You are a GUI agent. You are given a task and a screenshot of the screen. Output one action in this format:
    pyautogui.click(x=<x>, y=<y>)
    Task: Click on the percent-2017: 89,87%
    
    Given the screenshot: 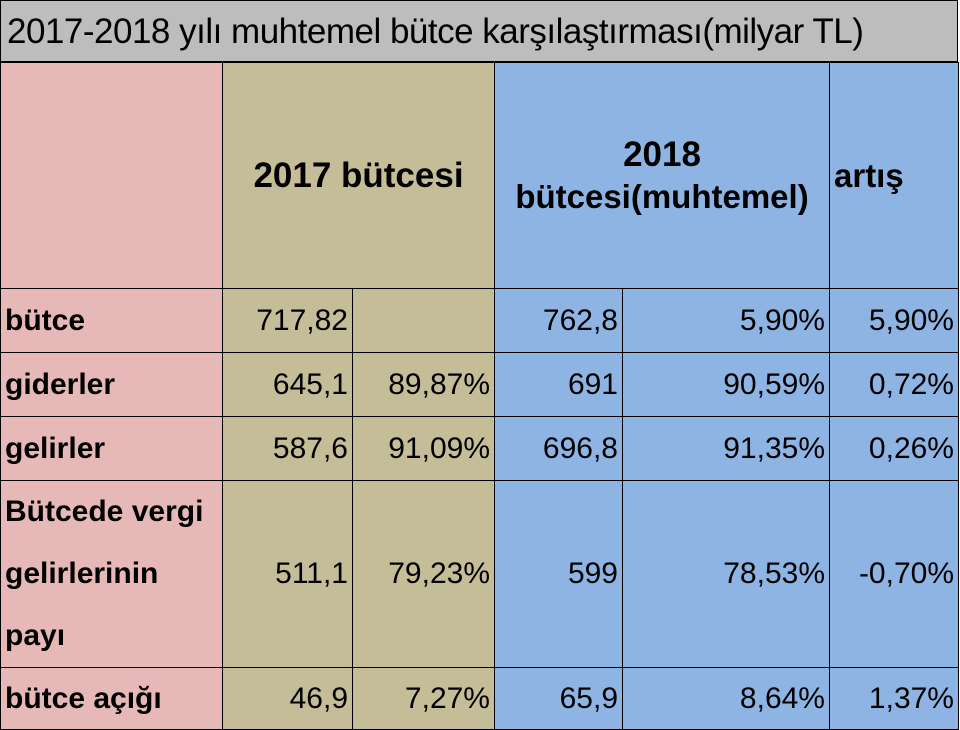 What is the action you would take?
    pyautogui.click(x=423, y=384)
    